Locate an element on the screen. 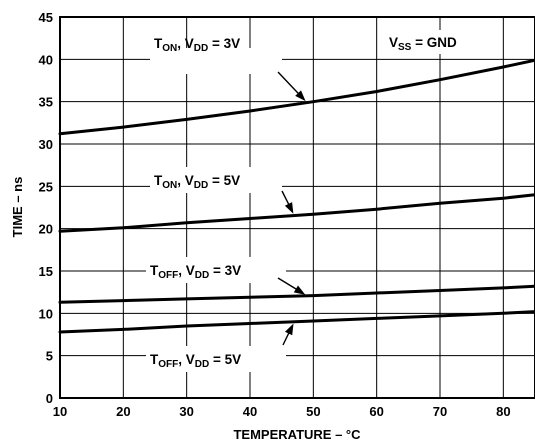 Image resolution: width=535 pixels, height=442 pixels. y-tick-label-3: 15 is located at coordinates (46, 271).